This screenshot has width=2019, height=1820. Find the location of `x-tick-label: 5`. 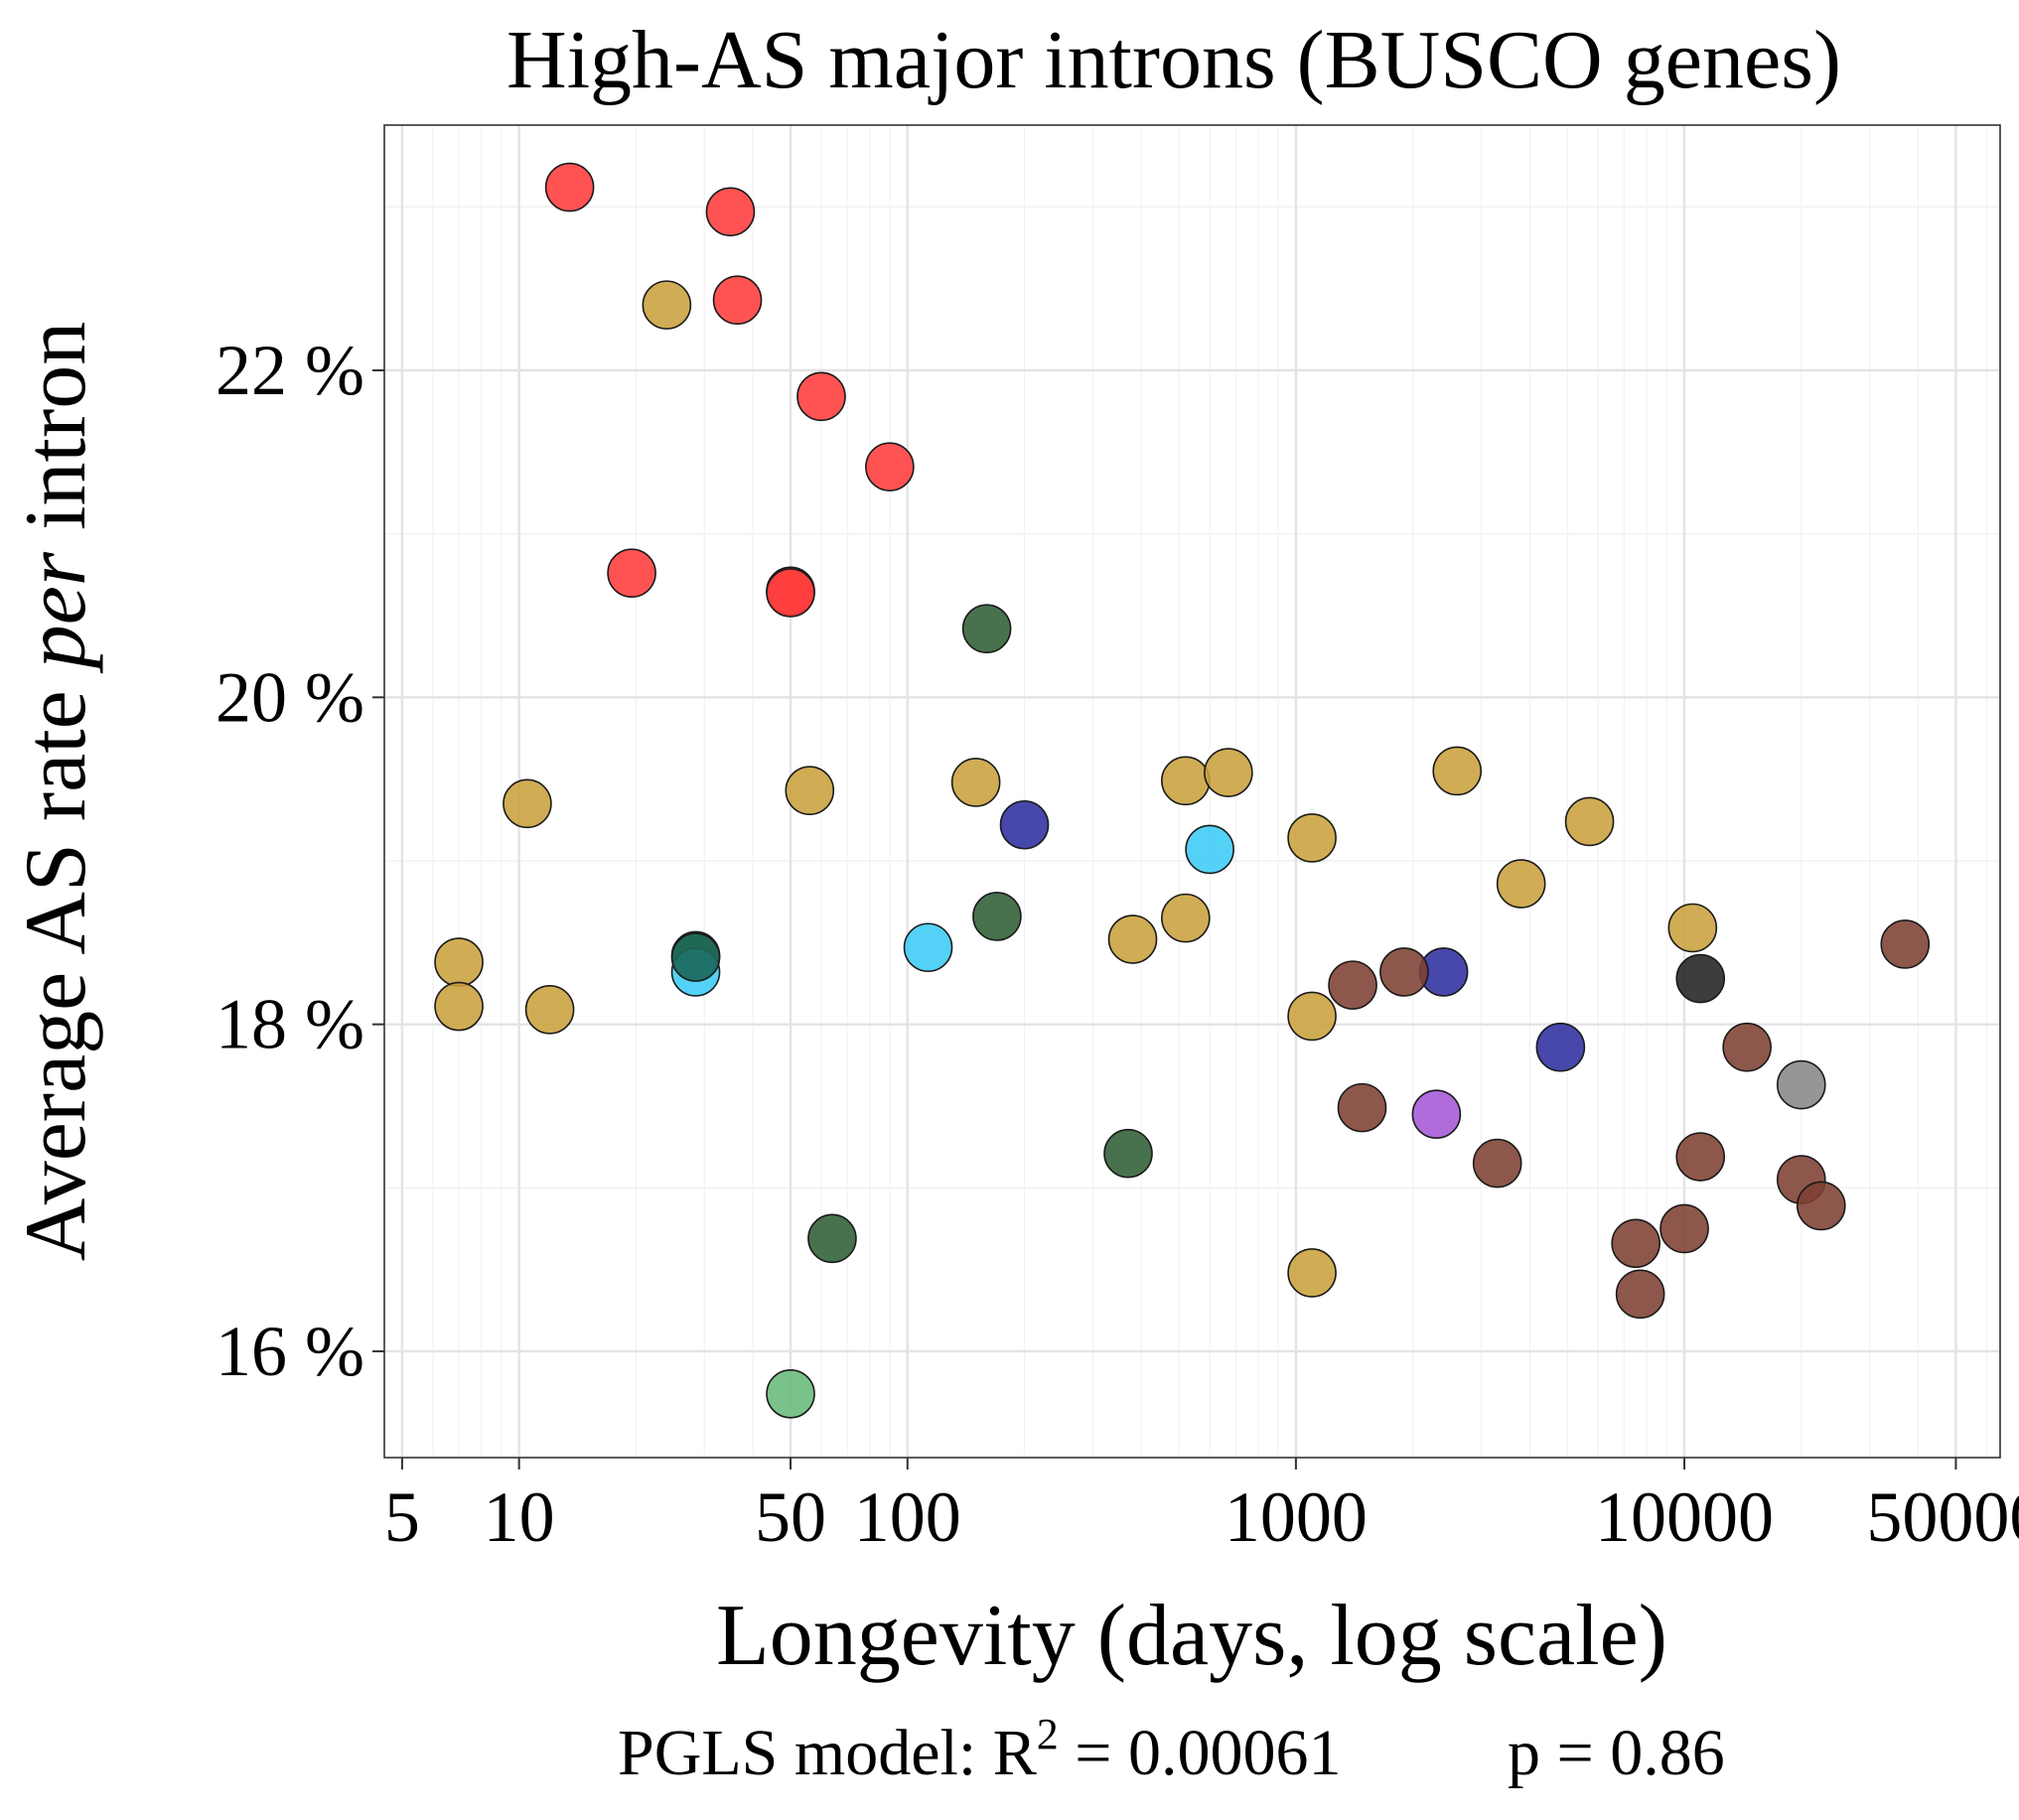

x-tick-label: 5 is located at coordinates (402, 1517).